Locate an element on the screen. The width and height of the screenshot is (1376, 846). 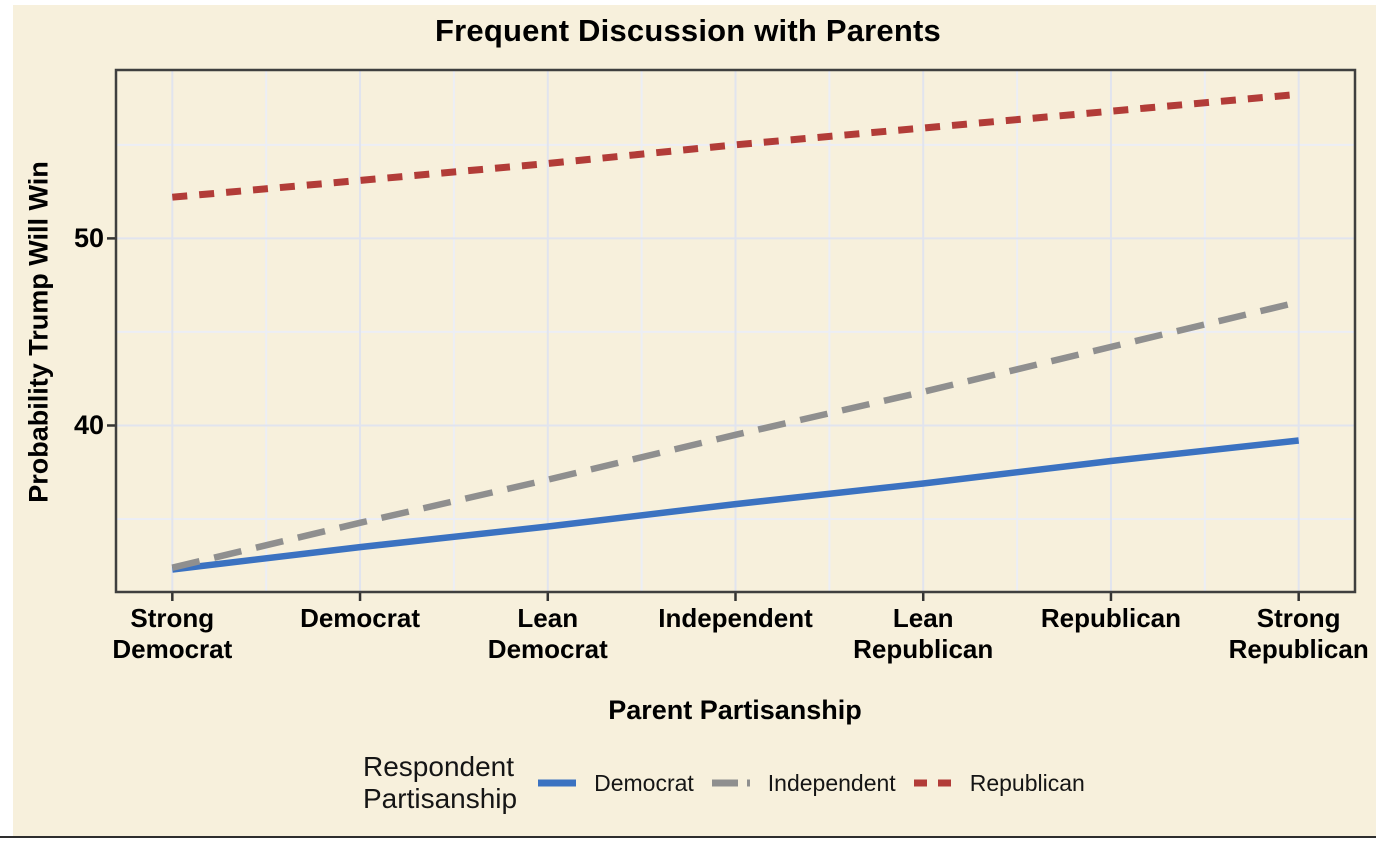
legend-key-independent-icon is located at coordinates (730, 783).